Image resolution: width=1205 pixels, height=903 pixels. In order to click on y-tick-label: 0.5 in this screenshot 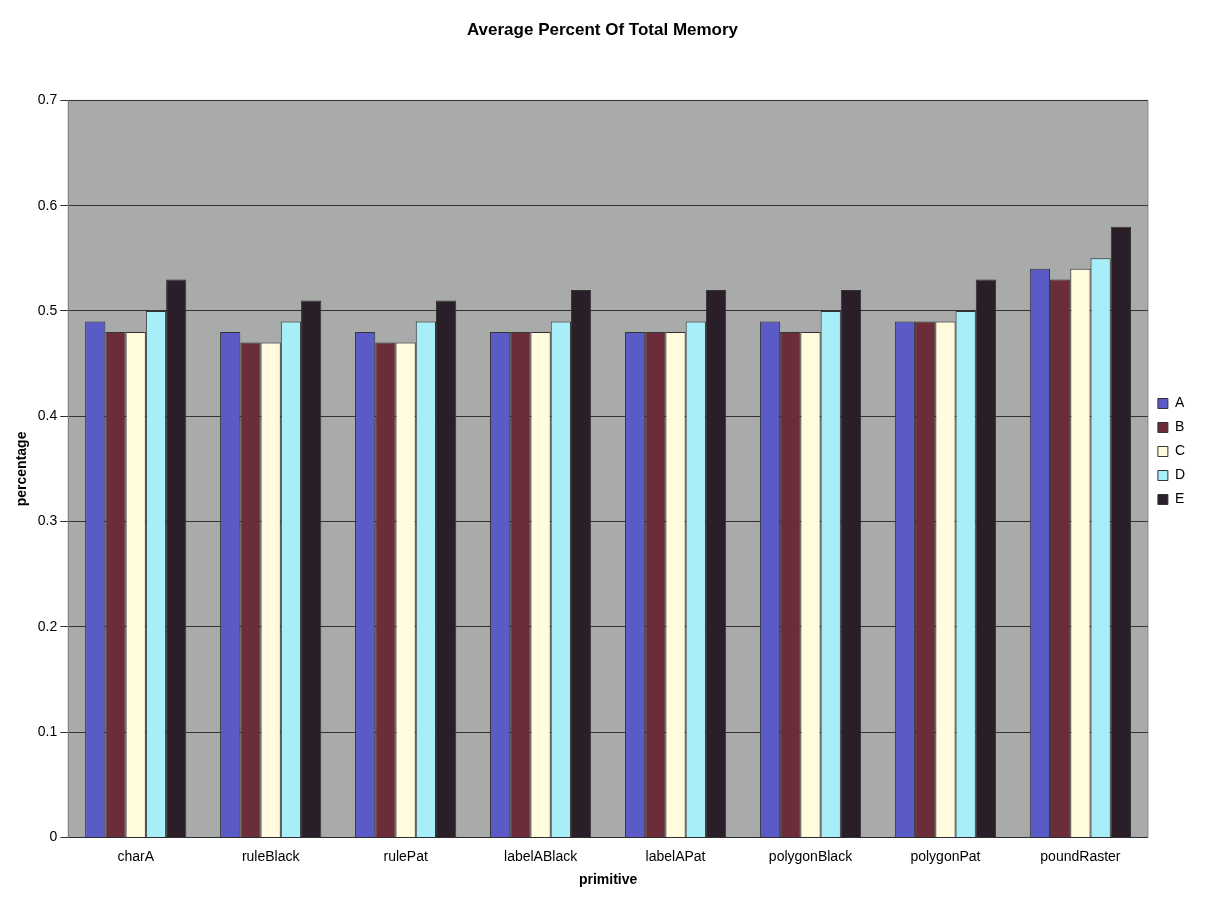, I will do `click(47, 309)`.